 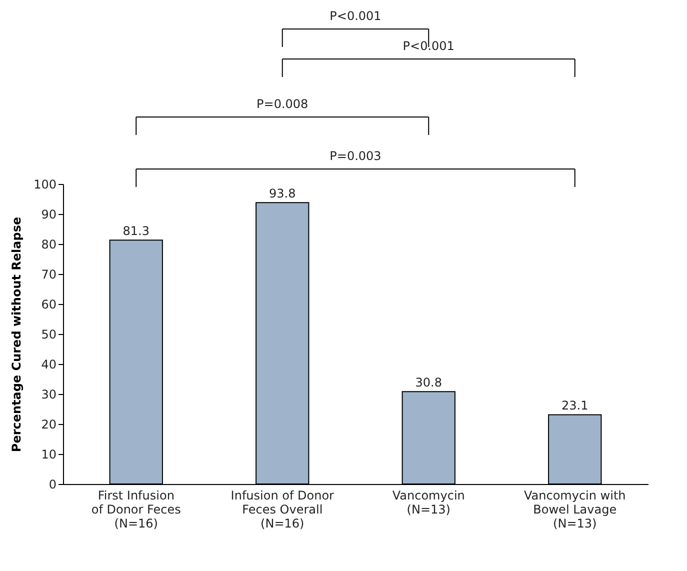 I want to click on y-tick-label: 0, so click(x=52, y=485).